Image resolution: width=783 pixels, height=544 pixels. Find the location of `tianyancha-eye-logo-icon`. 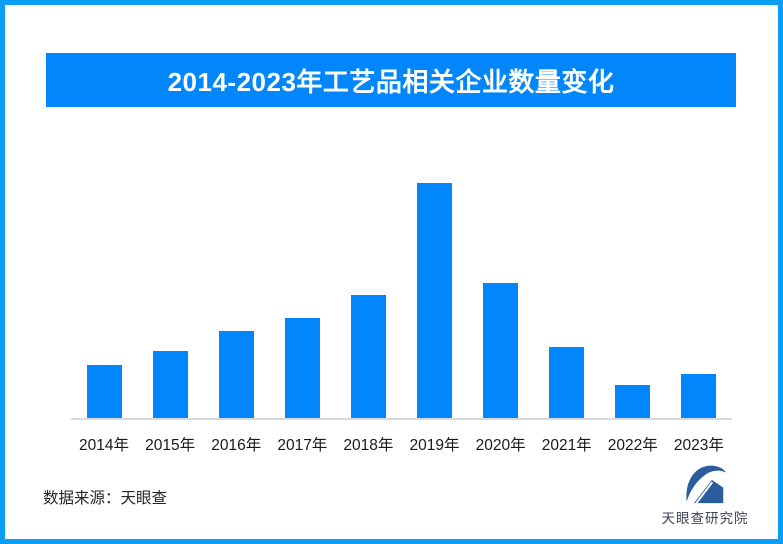

tianyancha-eye-logo-icon is located at coordinates (706, 484).